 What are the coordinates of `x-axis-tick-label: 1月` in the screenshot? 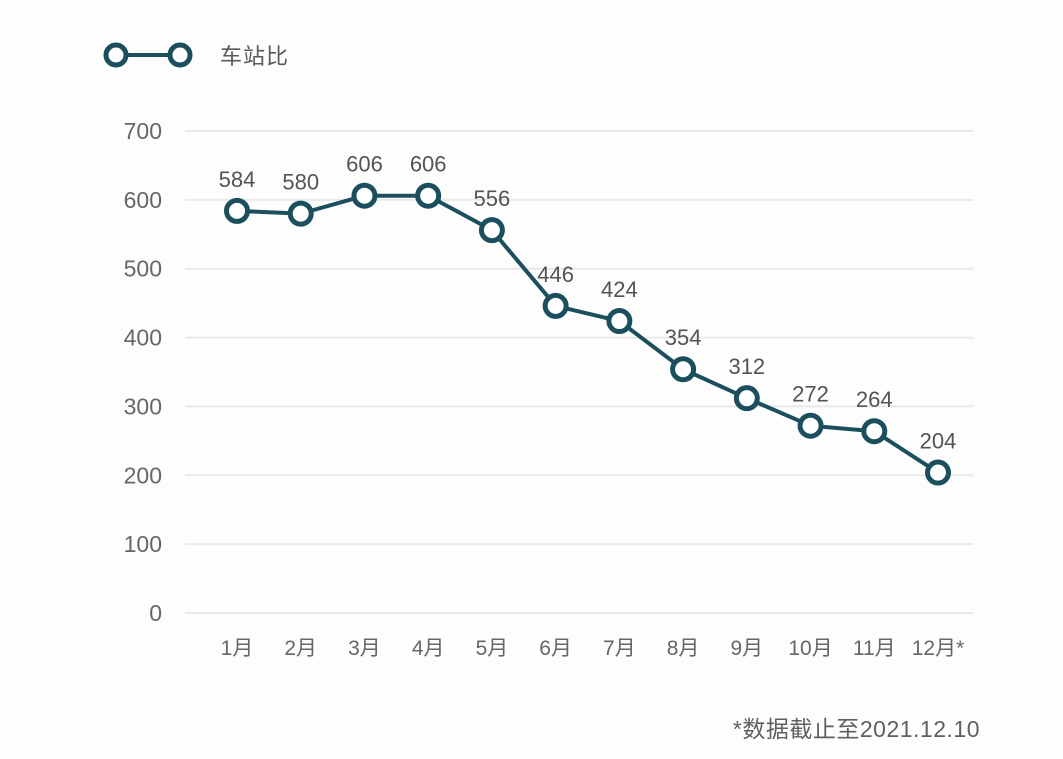 It's located at (237, 648).